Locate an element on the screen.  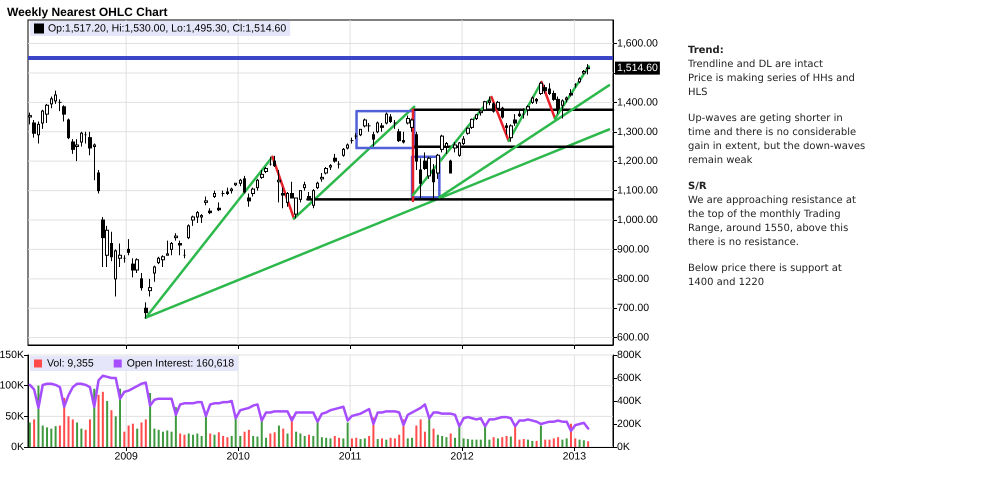
y-tick-label: 1,400.00 is located at coordinates (637, 102).